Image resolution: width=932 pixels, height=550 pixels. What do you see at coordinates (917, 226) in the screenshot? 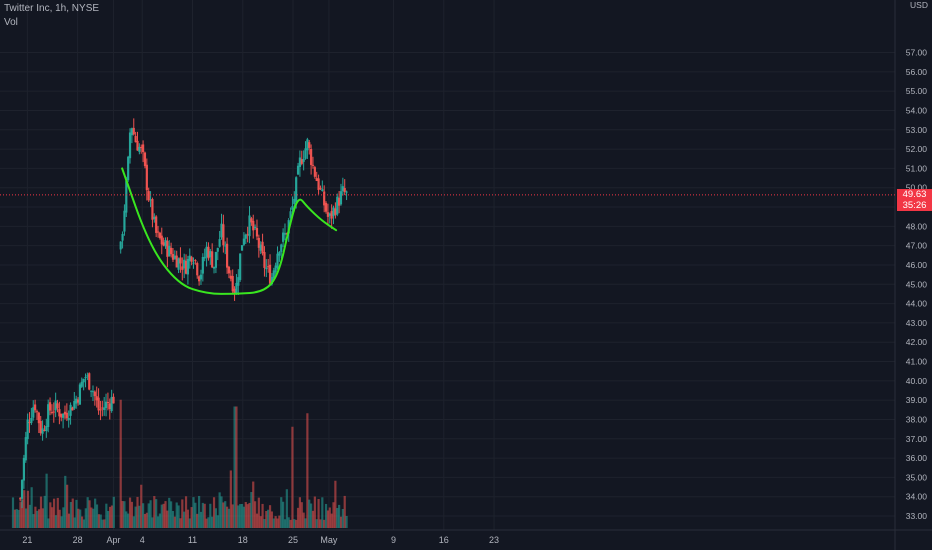
I see `price-tick-label: 48.00` at bounding box center [917, 226].